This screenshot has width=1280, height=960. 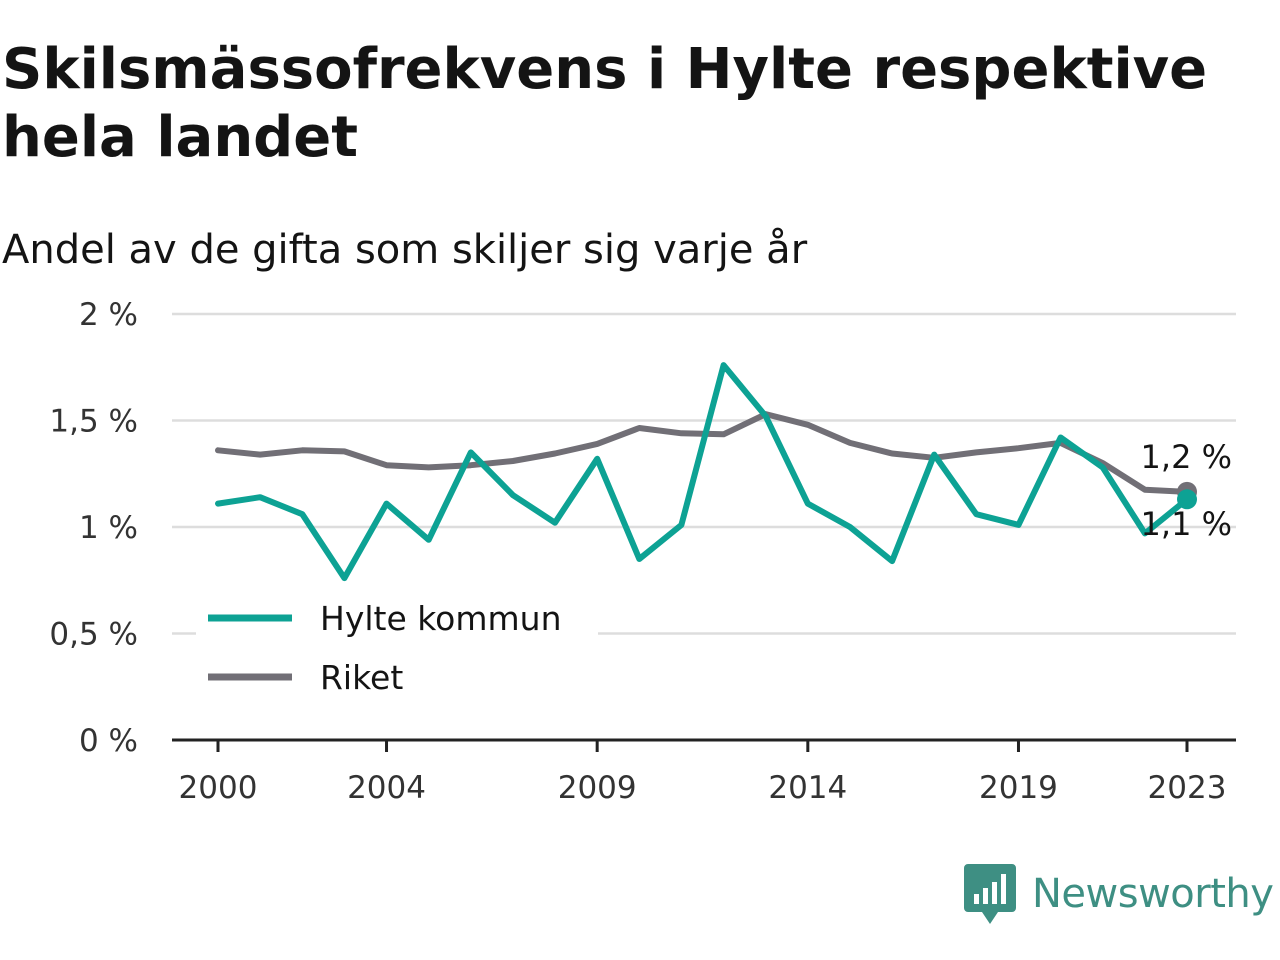 What do you see at coordinates (386, 788) in the screenshot?
I see `x-tick-label: 2004` at bounding box center [386, 788].